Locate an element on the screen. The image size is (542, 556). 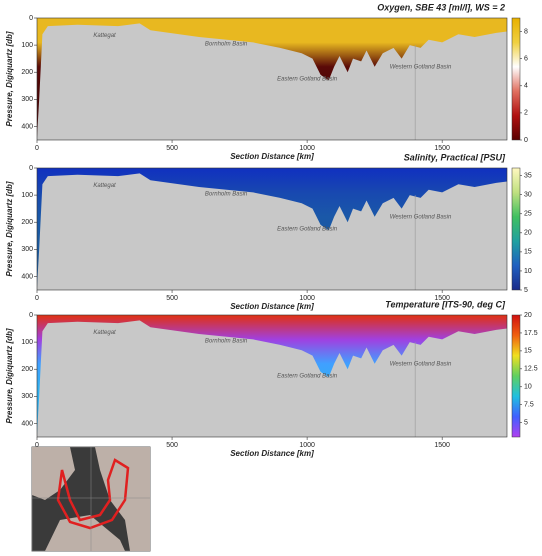
map-inset is located at coordinates (91, 499).